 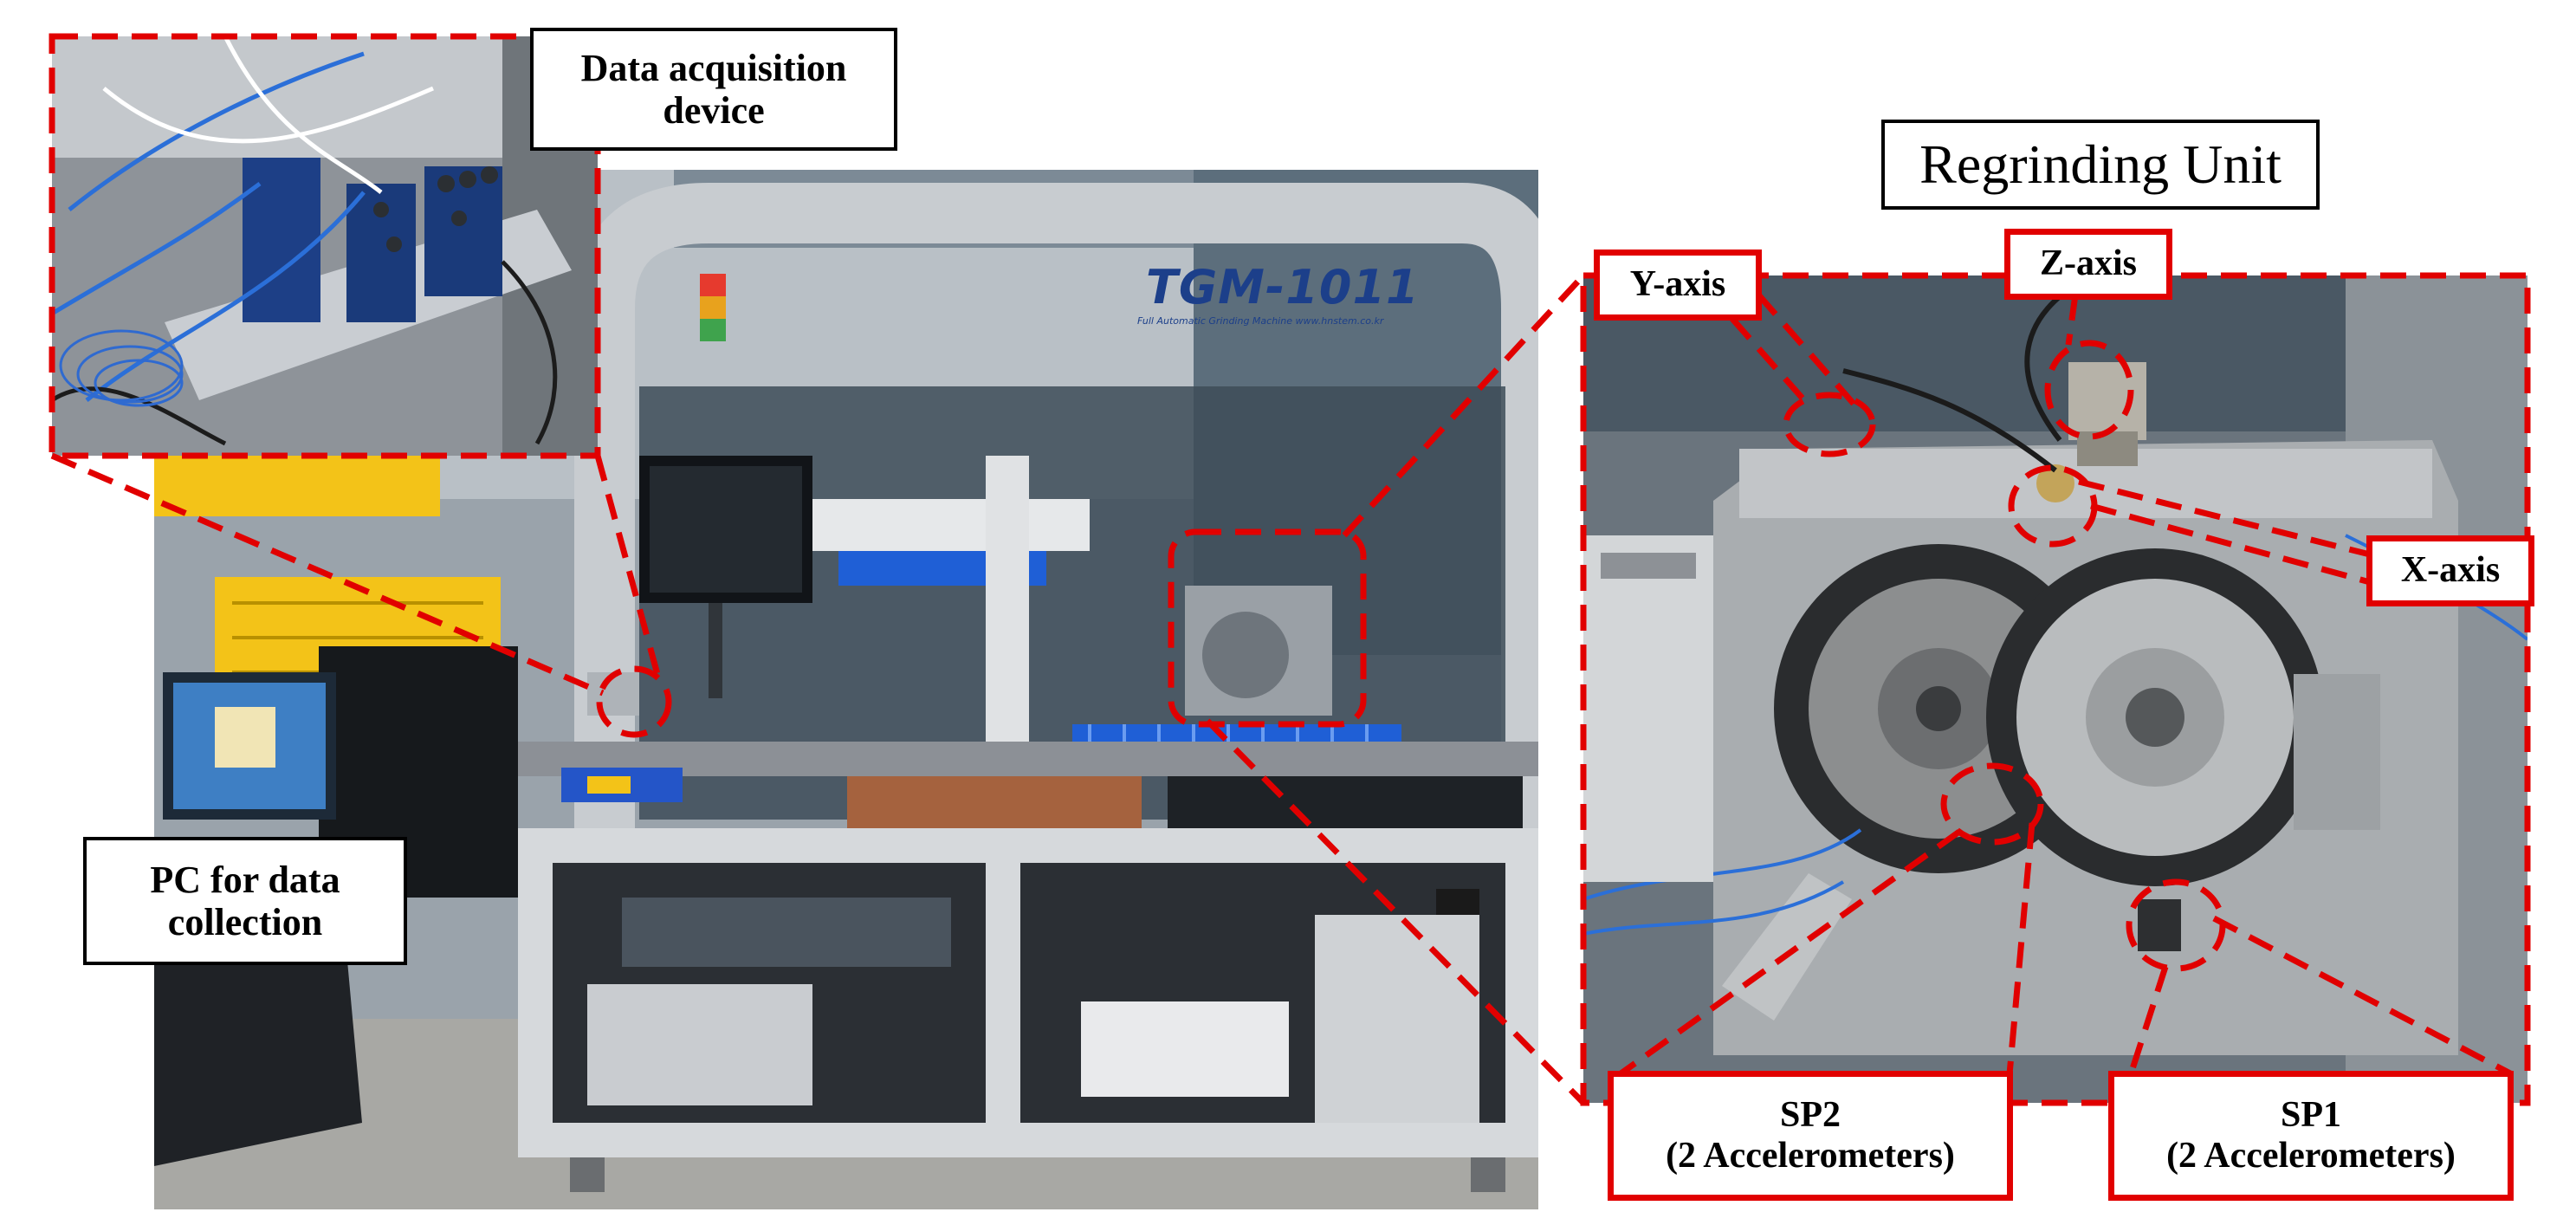 I want to click on sp2-desc-text: (2 Accelerometers), so click(x=1810, y=1156).